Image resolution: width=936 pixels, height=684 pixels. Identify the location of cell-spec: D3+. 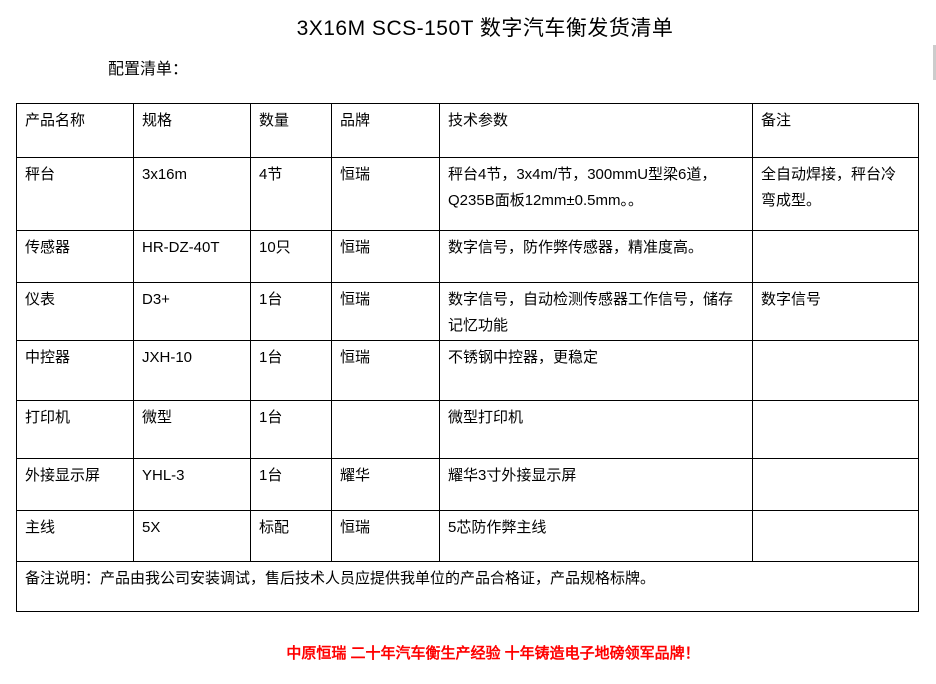
(192, 311).